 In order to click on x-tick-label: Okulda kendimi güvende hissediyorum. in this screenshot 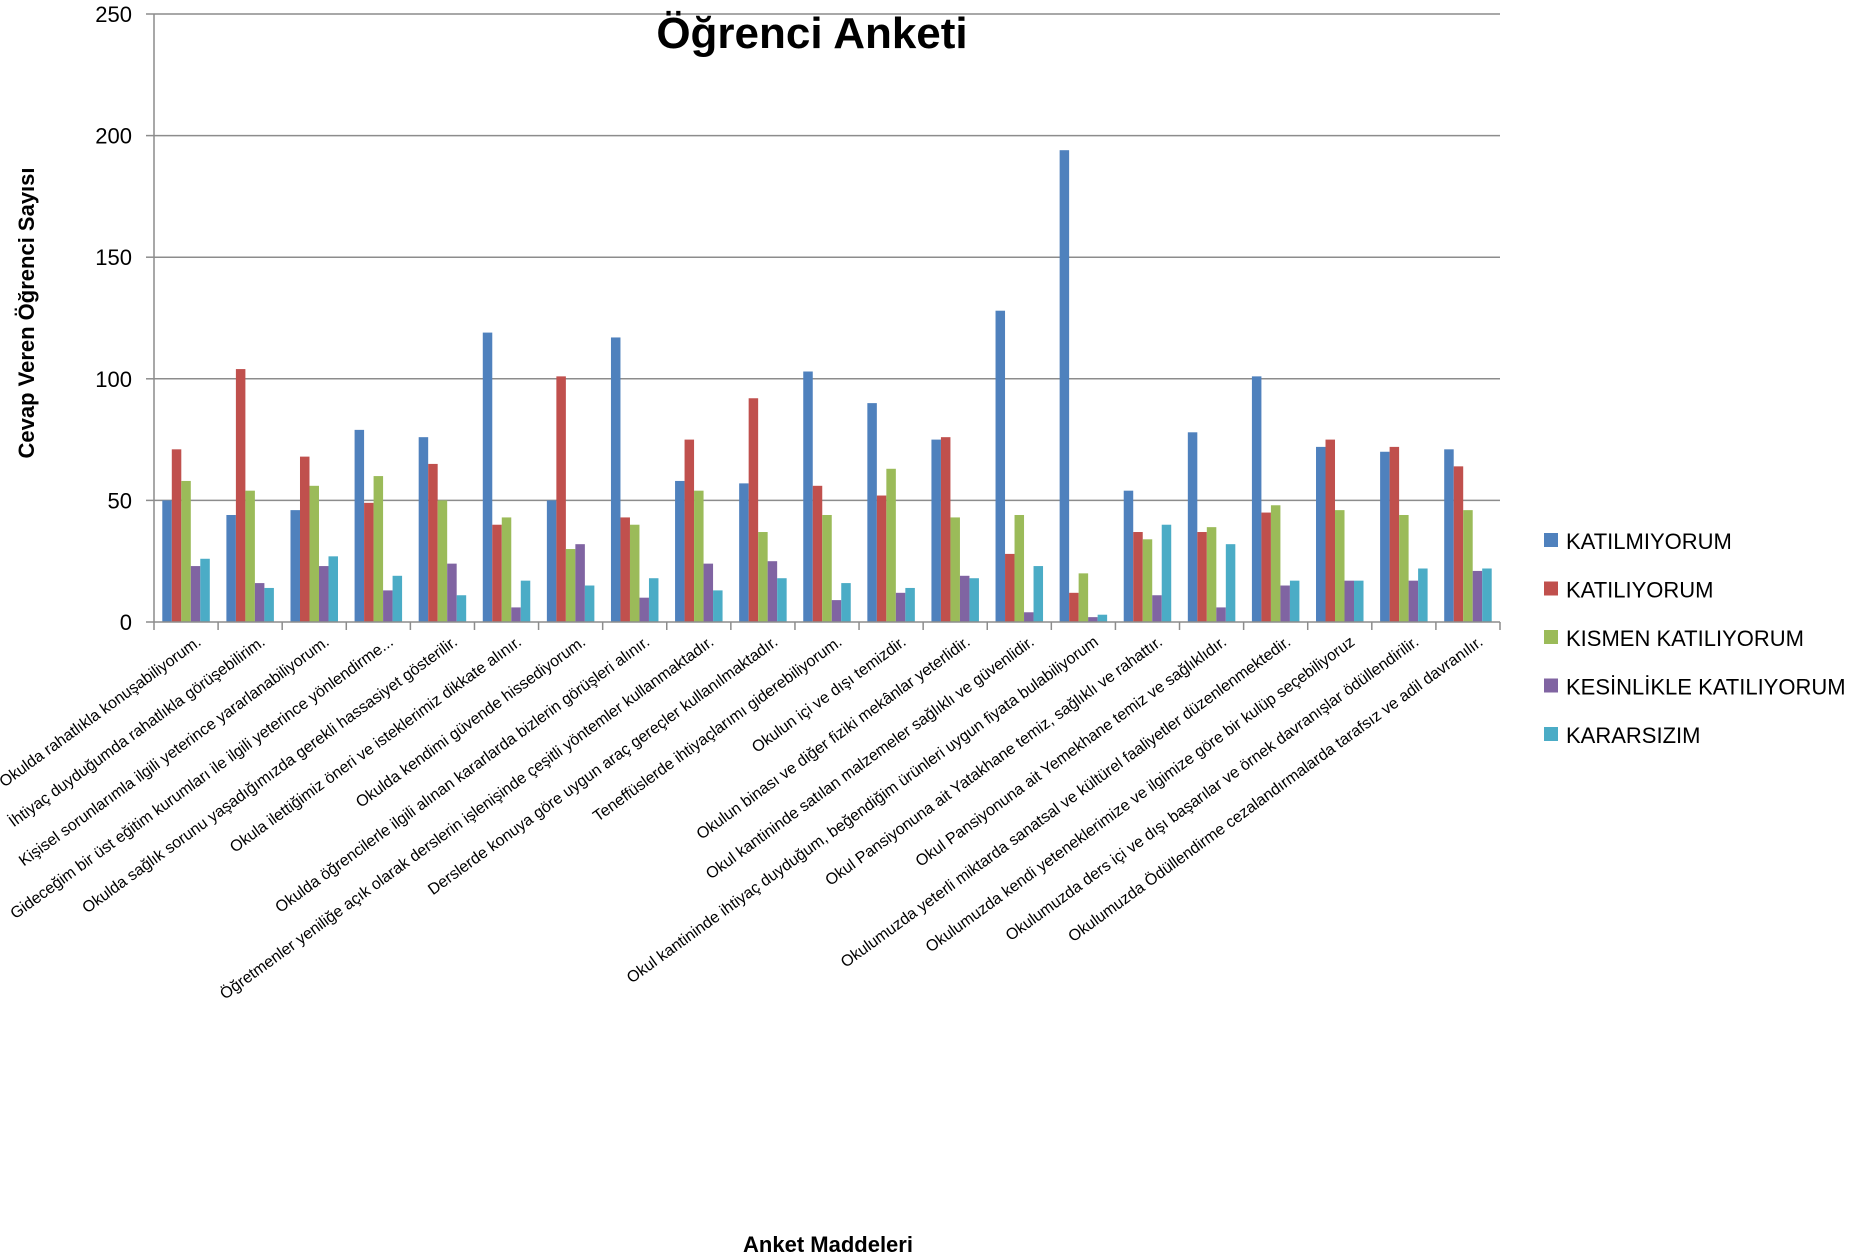, I will do `click(471, 722)`.